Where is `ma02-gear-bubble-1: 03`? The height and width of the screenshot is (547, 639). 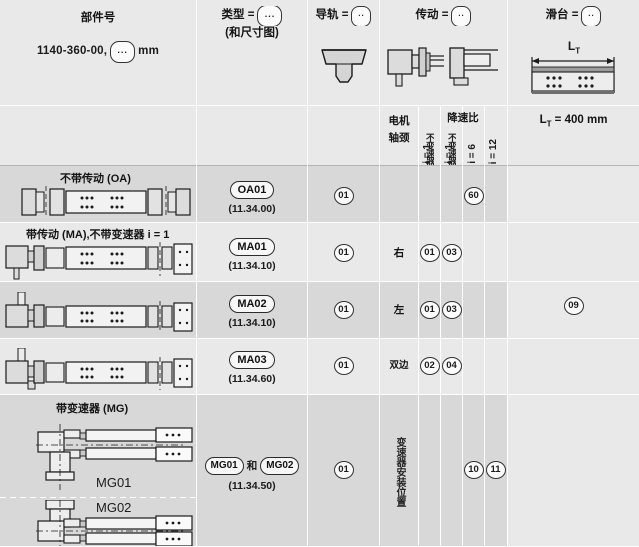
ma02-gear-bubble-1: 03 is located at coordinates (451, 310).